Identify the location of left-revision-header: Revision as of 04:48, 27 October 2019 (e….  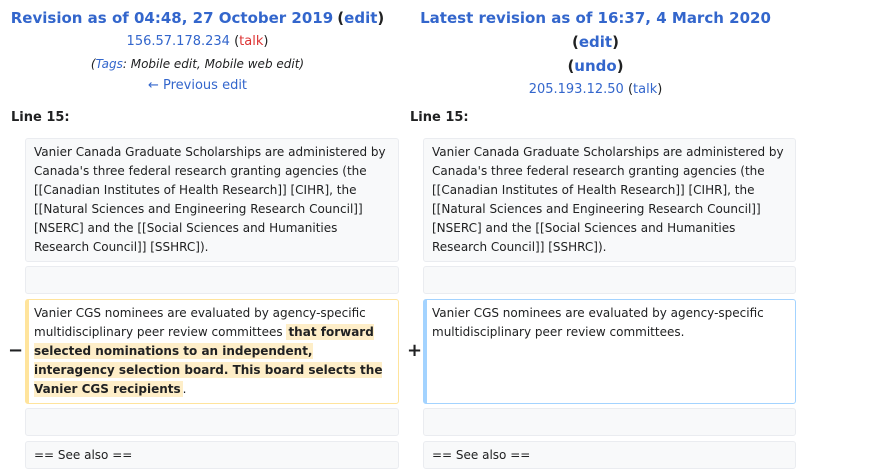
(197, 52).